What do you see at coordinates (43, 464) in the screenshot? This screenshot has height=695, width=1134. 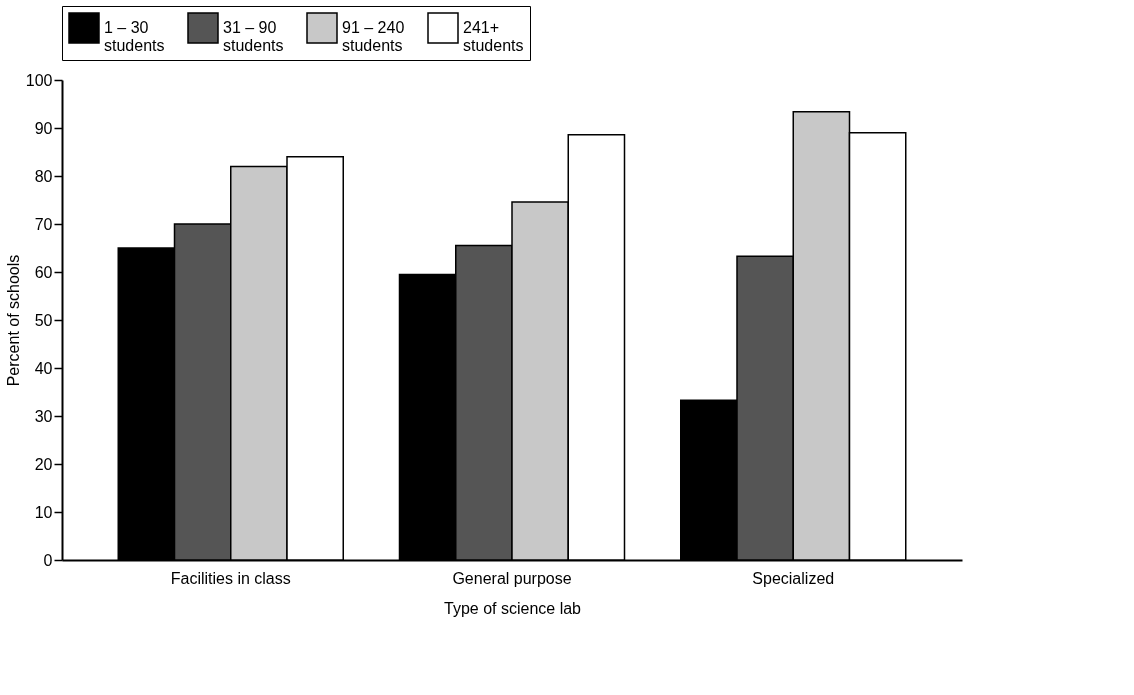 I see `y-tick-label: 20` at bounding box center [43, 464].